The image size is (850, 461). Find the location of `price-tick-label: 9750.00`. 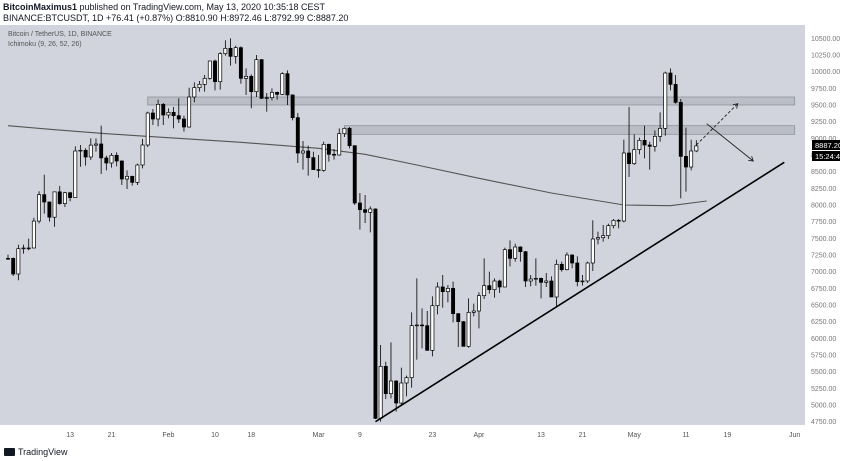

price-tick-label: 9750.00 is located at coordinates (823, 89).